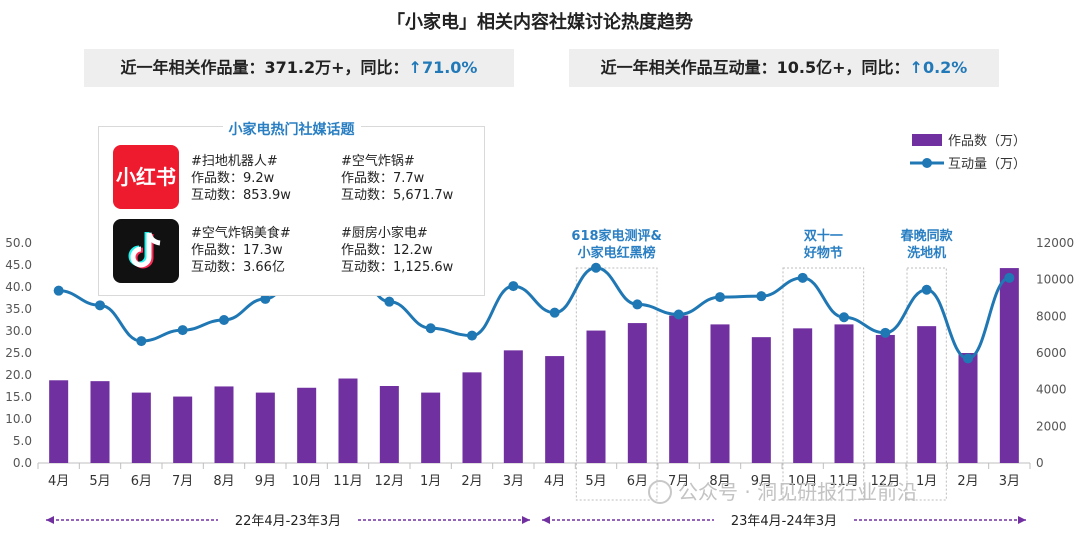  What do you see at coordinates (18, 397) in the screenshot?
I see `y-left-tick-label: 15.0` at bounding box center [18, 397].